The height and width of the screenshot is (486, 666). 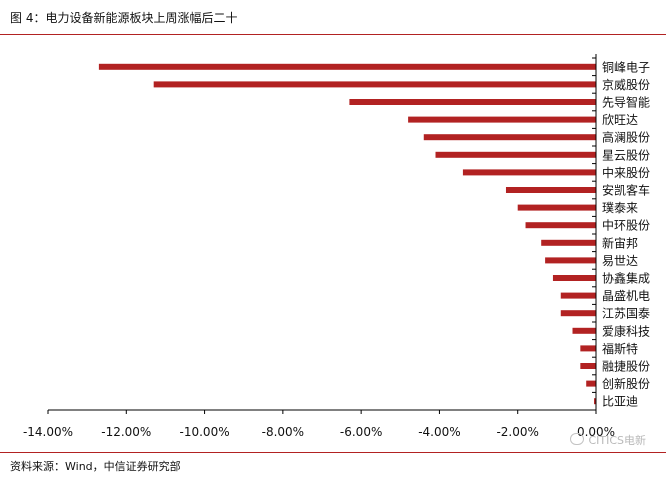 What do you see at coordinates (124, 18) in the screenshot?
I see `chart-title: 图 4：电力设备新能源板块上周涨幅后二十` at bounding box center [124, 18].